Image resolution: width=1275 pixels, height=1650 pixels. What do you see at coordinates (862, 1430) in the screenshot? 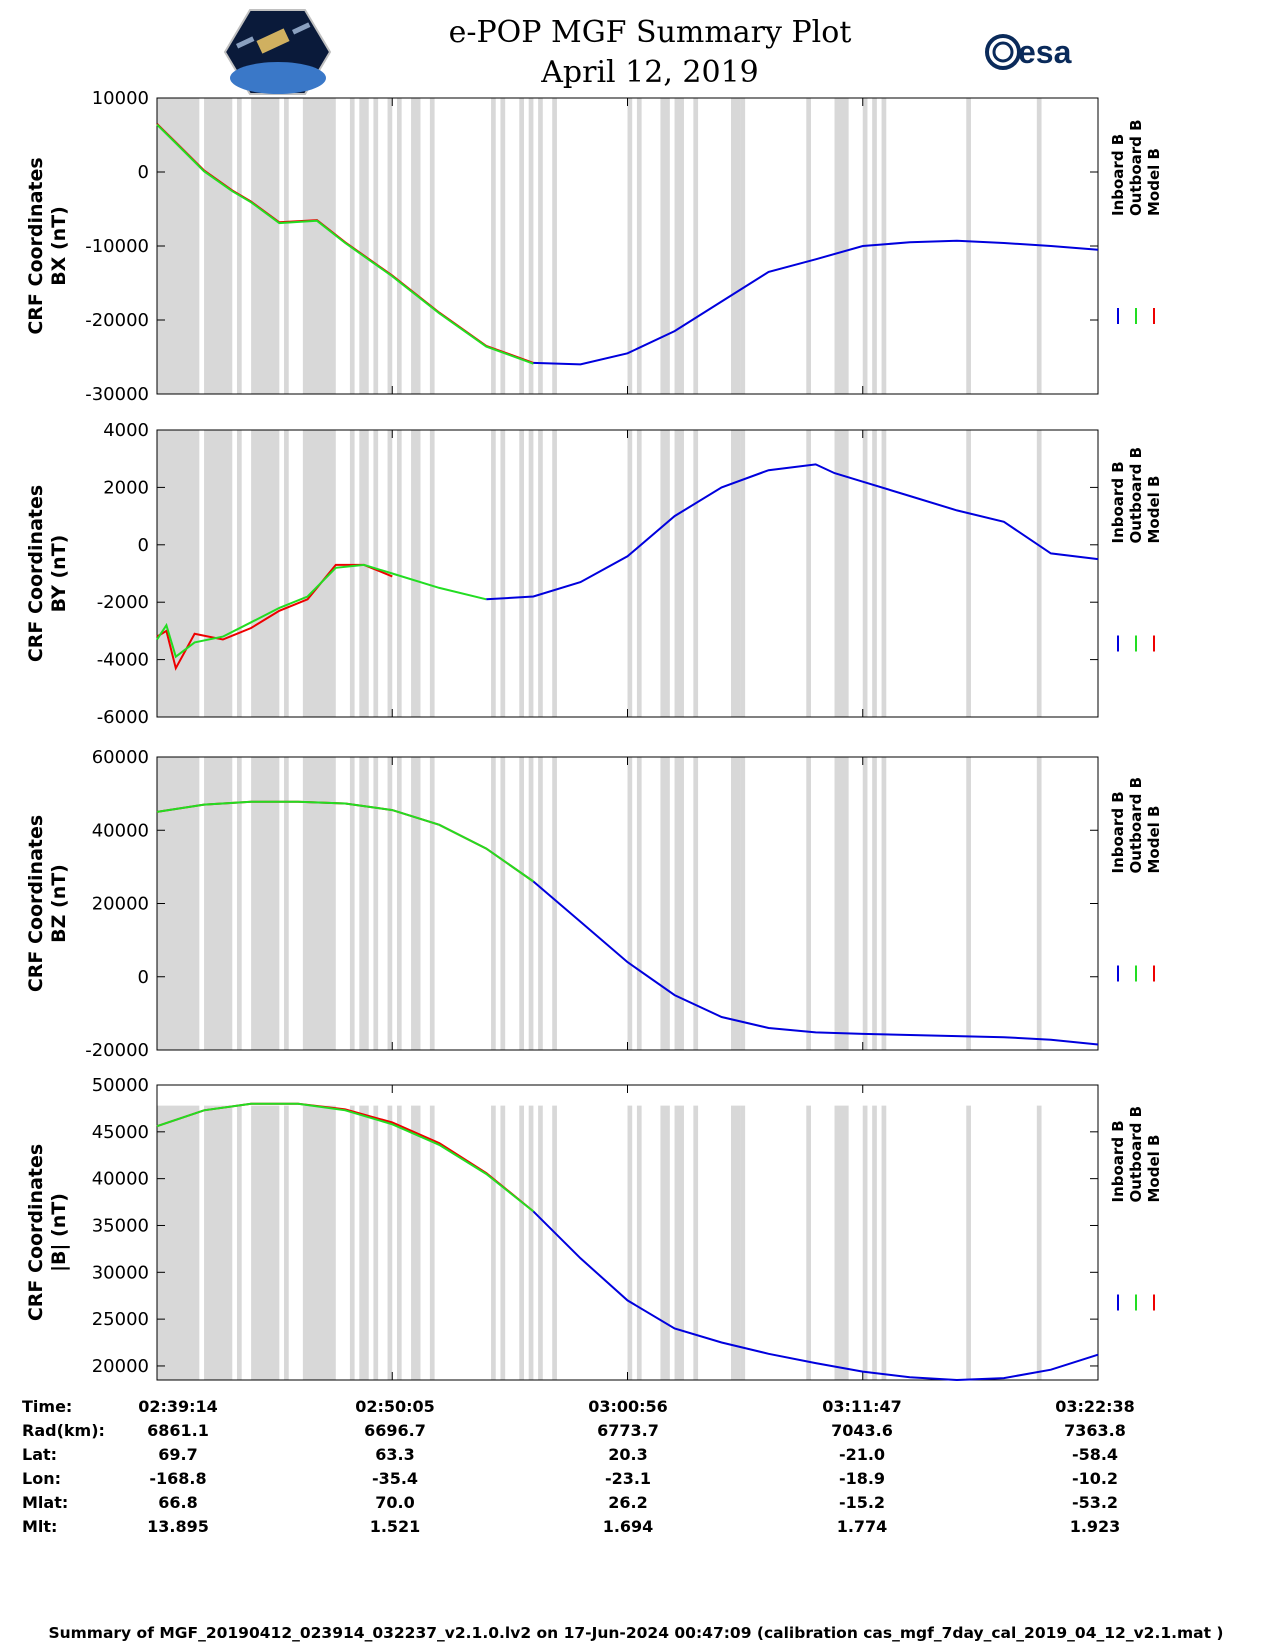
I see `table-cell: 7043.6` at bounding box center [862, 1430].